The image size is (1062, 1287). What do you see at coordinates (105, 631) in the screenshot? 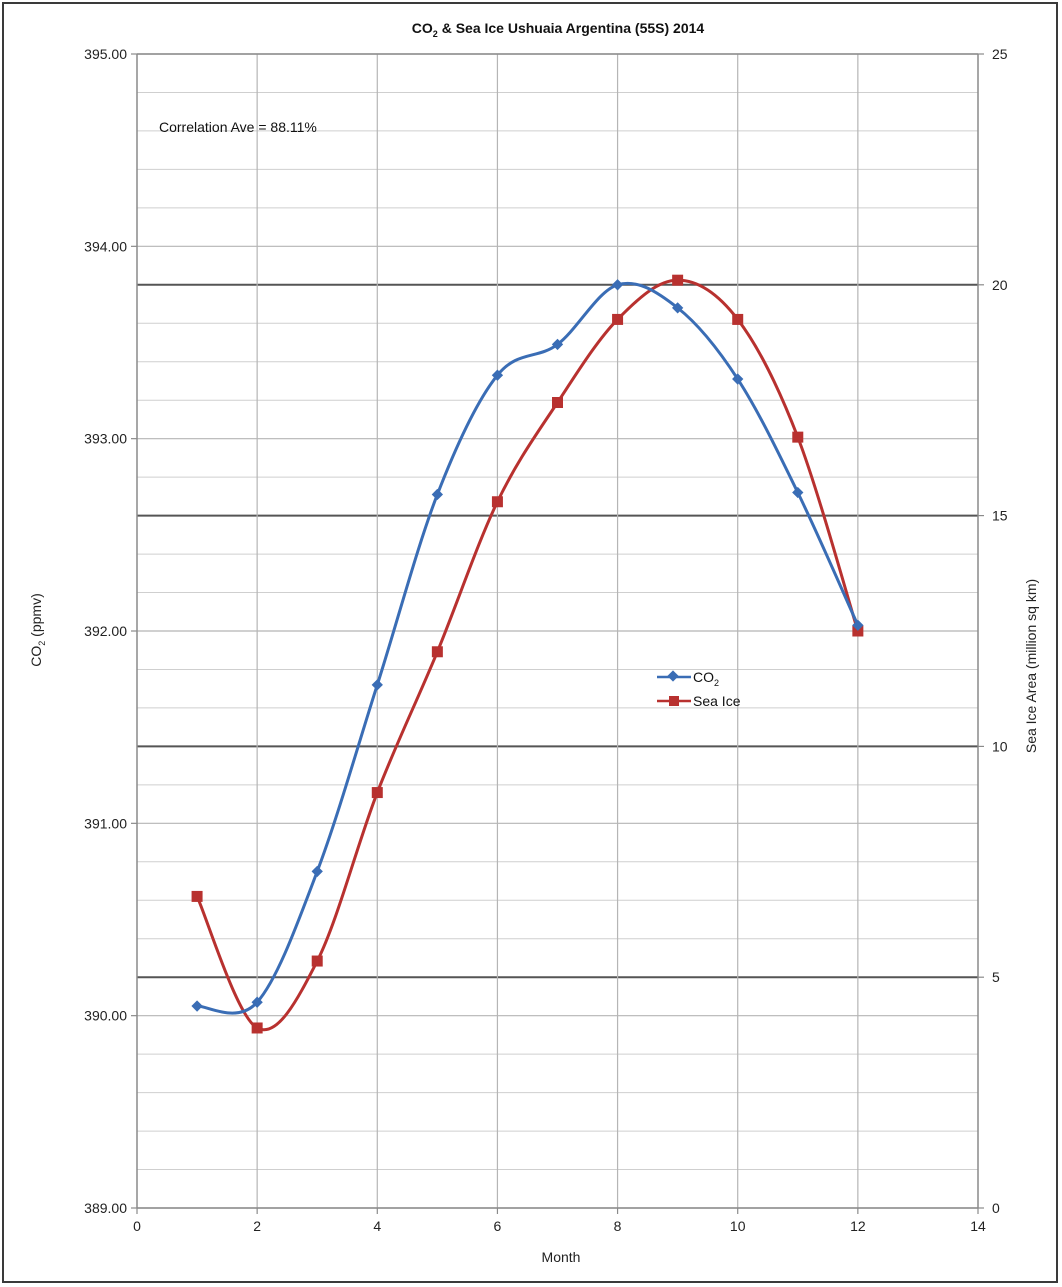
I see `y-left-tick-label: 392.00` at bounding box center [105, 631].